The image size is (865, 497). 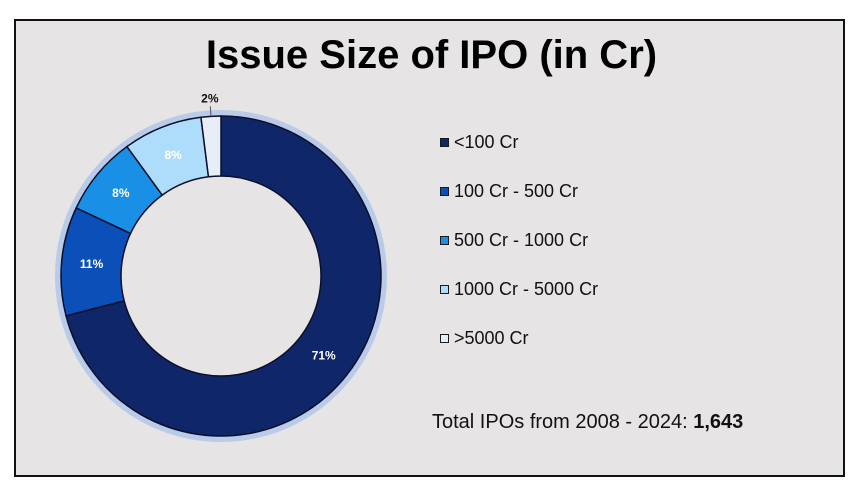 What do you see at coordinates (563, 422) in the screenshot?
I see `total-label: Total IPOs from 2008 - 2024:` at bounding box center [563, 422].